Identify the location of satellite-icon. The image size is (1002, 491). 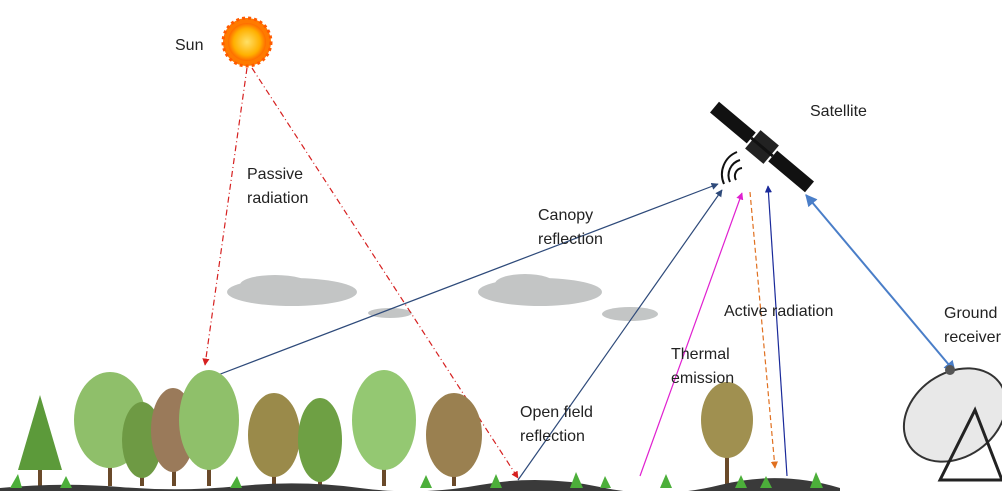
(762, 147).